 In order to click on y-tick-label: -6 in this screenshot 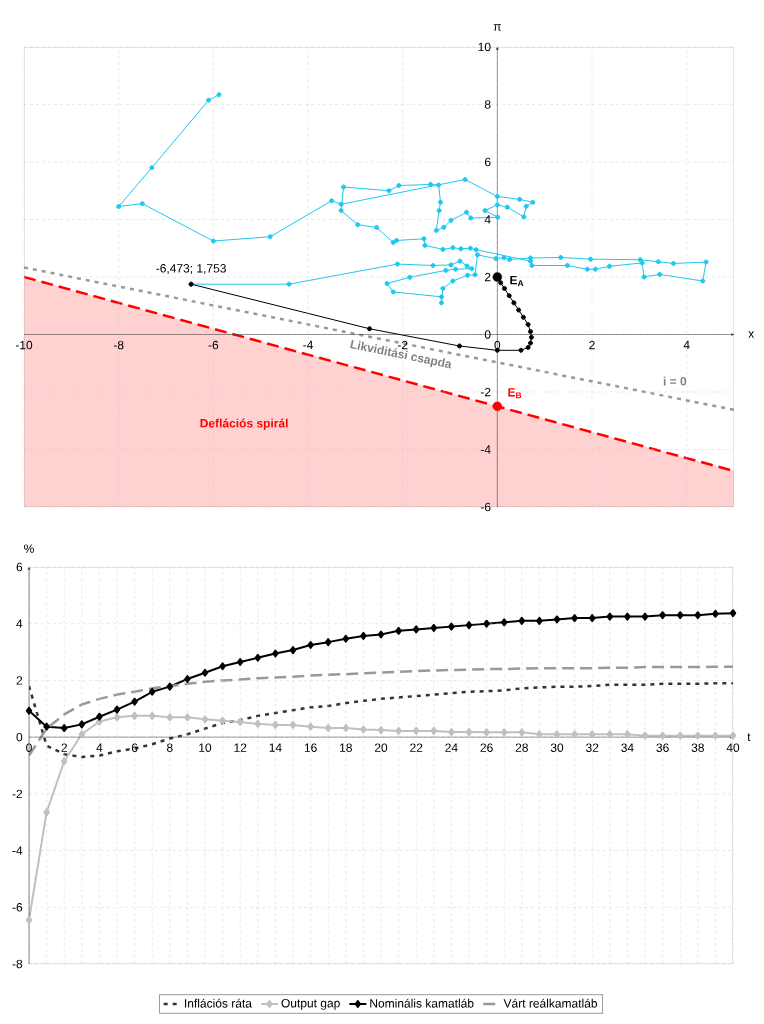, I will do `click(17, 907)`.